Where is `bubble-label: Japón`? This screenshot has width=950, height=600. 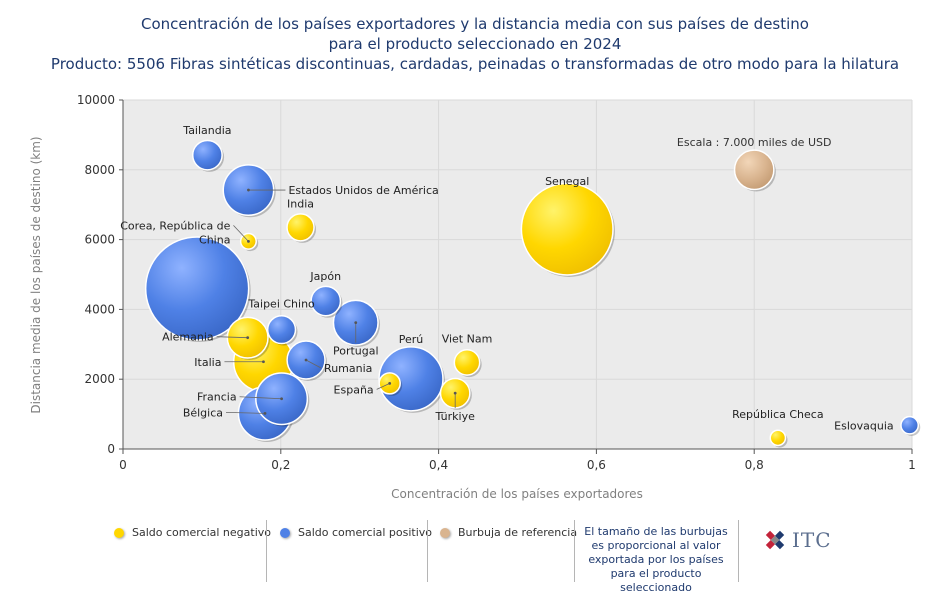 bubble-label: Japón is located at coordinates (325, 276).